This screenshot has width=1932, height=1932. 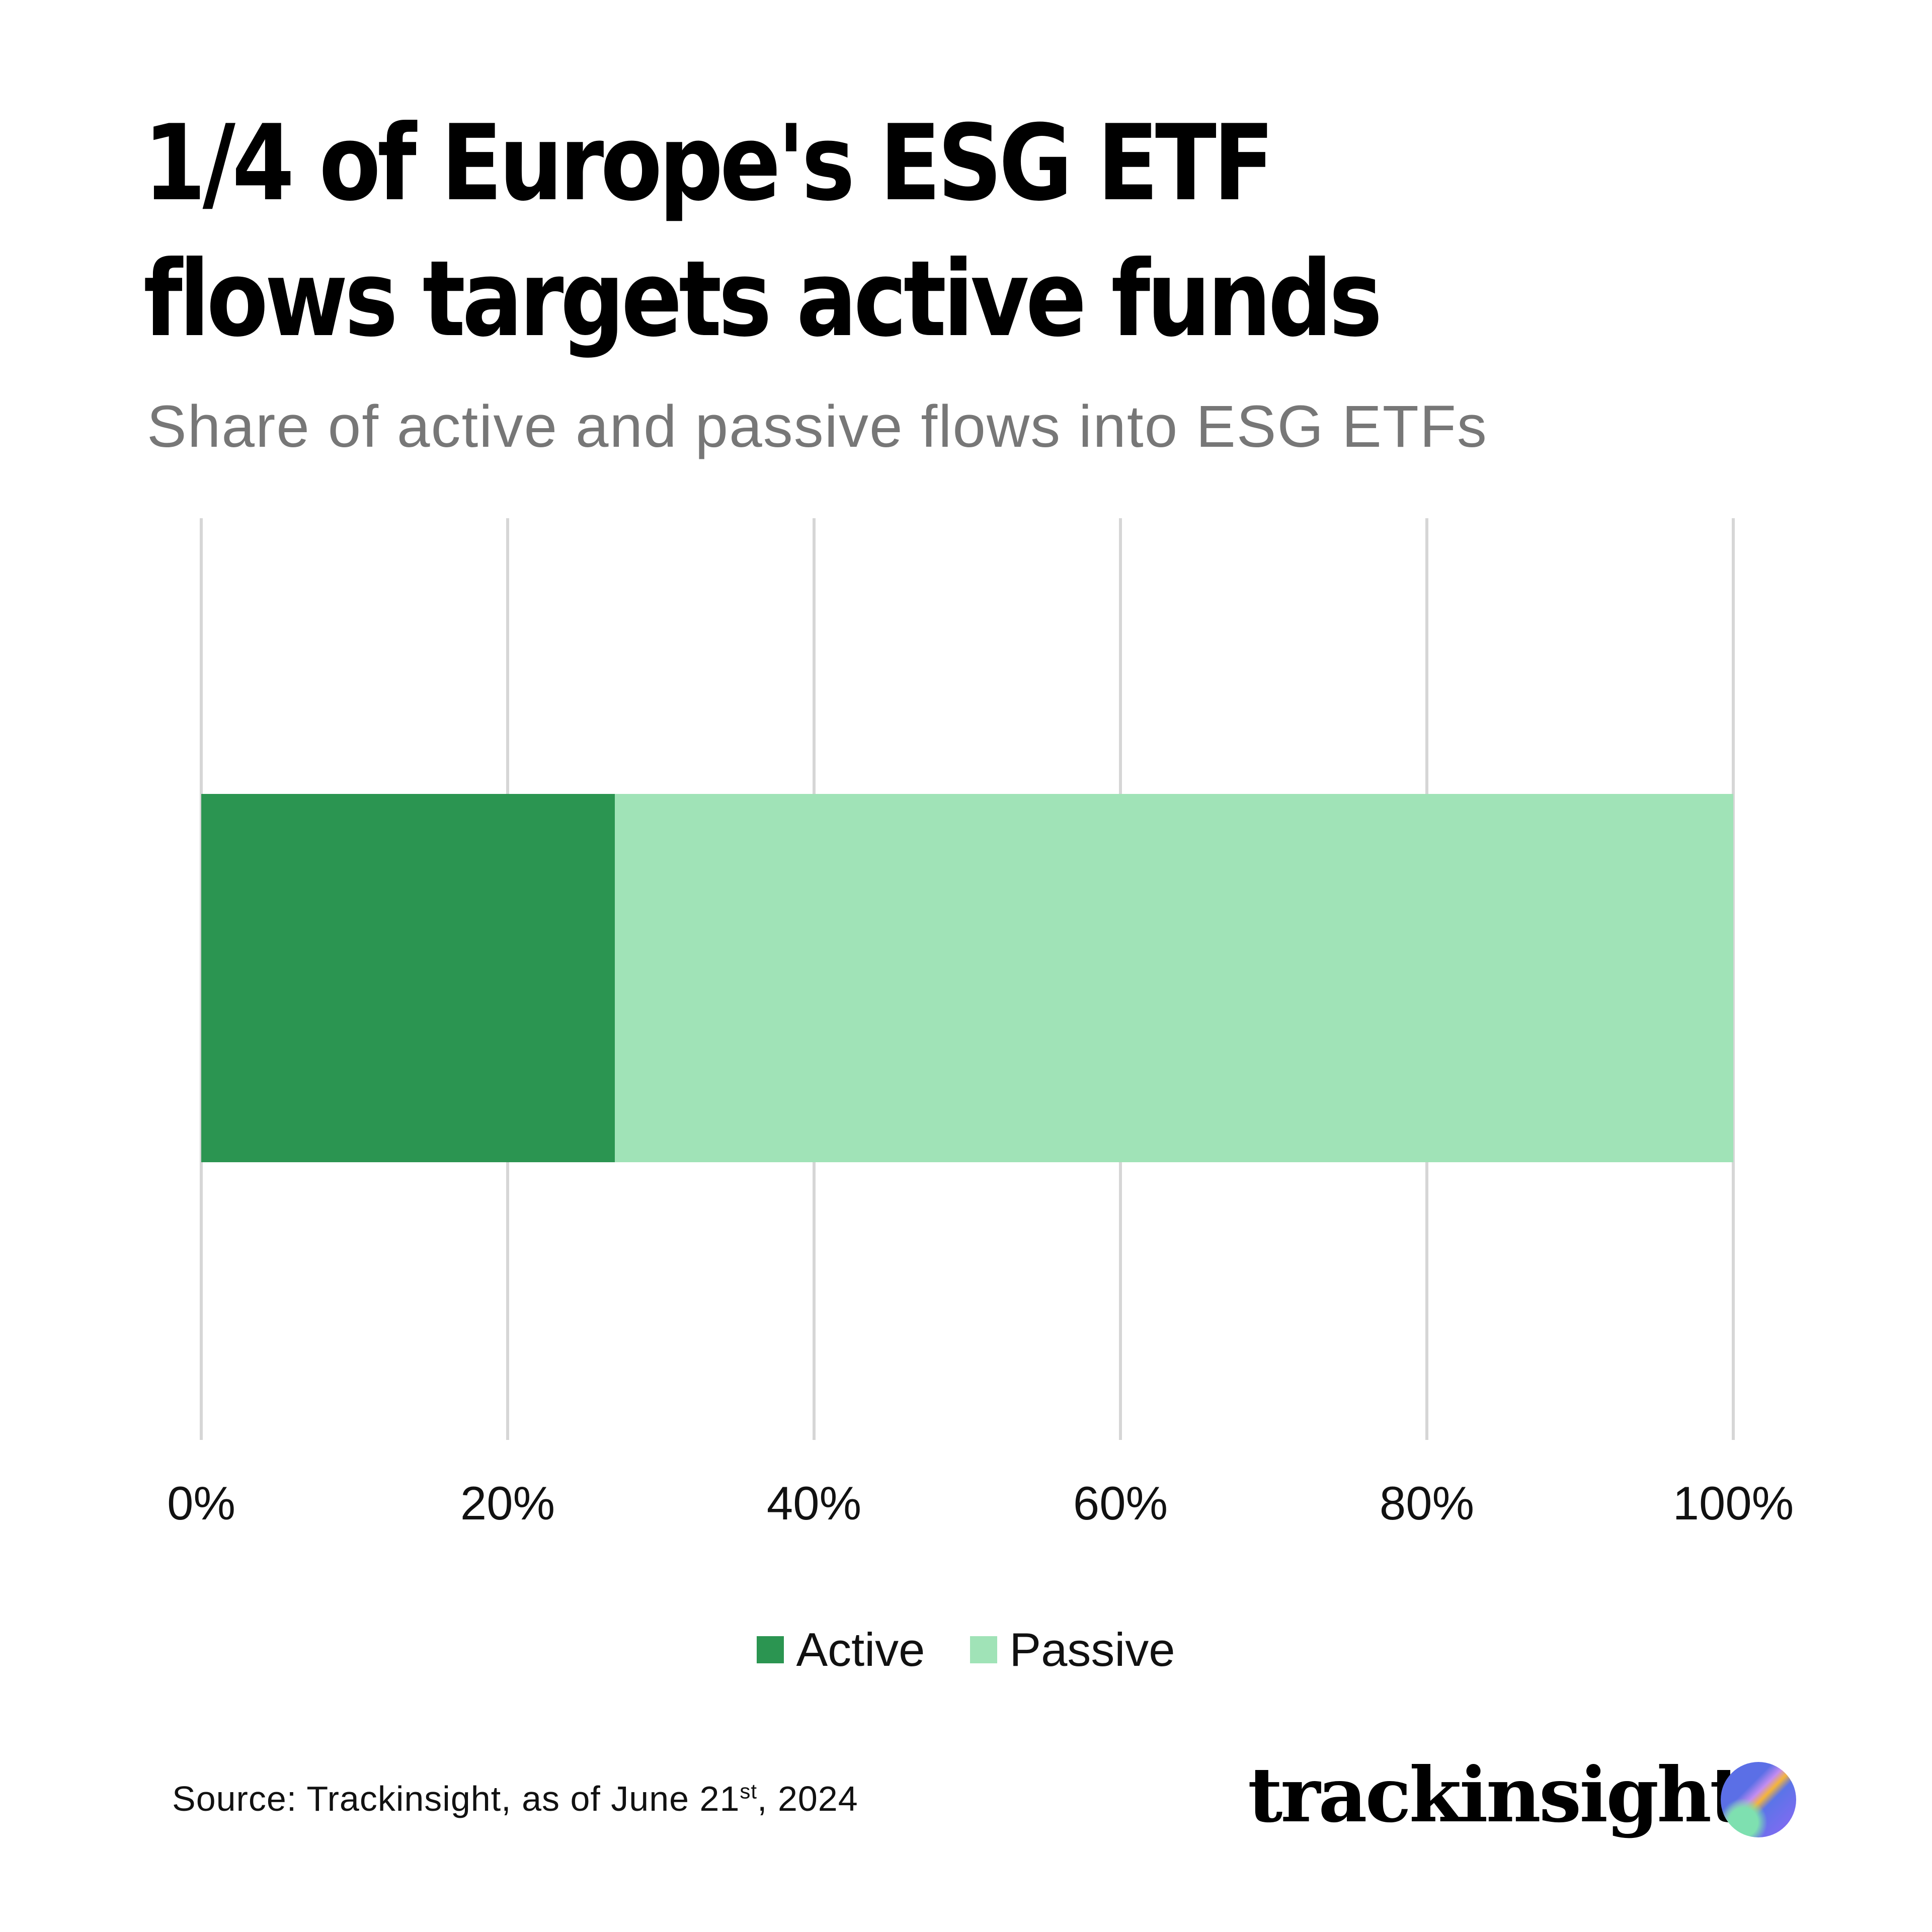 I want to click on x-tick-label: 0%, so click(x=201, y=1504).